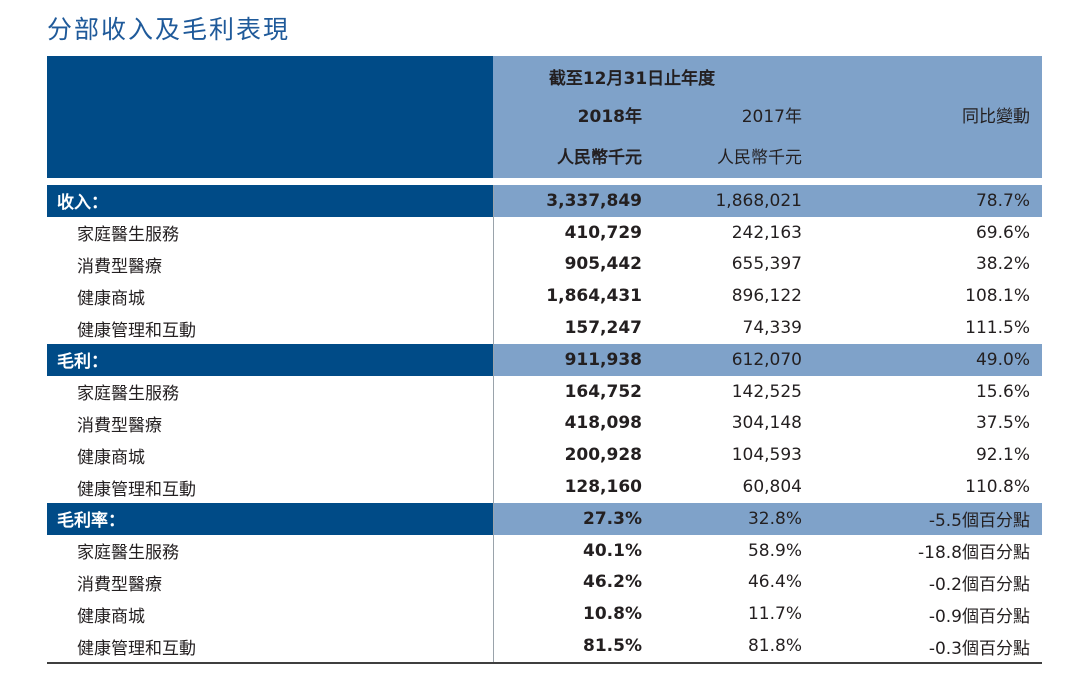 The height and width of the screenshot is (688, 1080). I want to click on row-values: 157,247 74,339 111.5%, so click(767, 328).